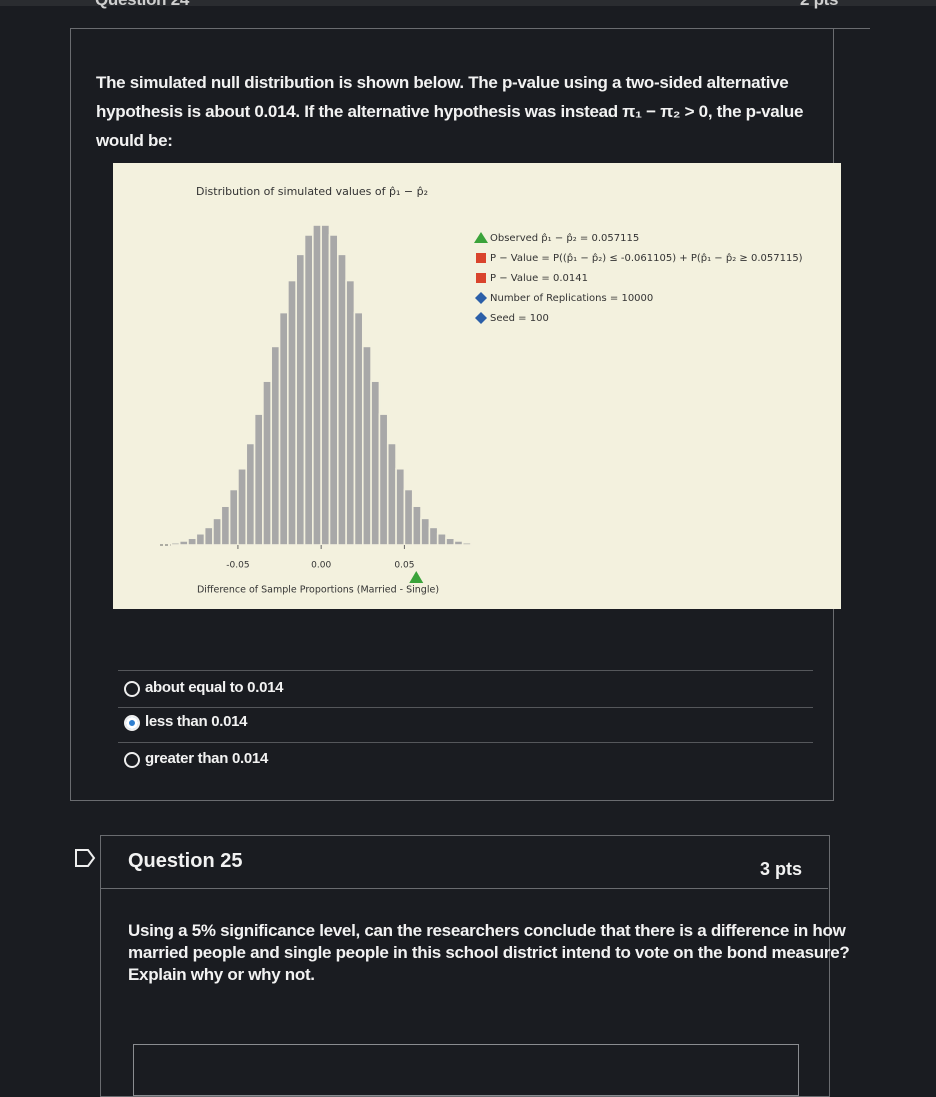 This screenshot has width=936, height=1097. Describe the element at coordinates (196, 721) in the screenshot. I see `option-label: less than 0.014` at that location.